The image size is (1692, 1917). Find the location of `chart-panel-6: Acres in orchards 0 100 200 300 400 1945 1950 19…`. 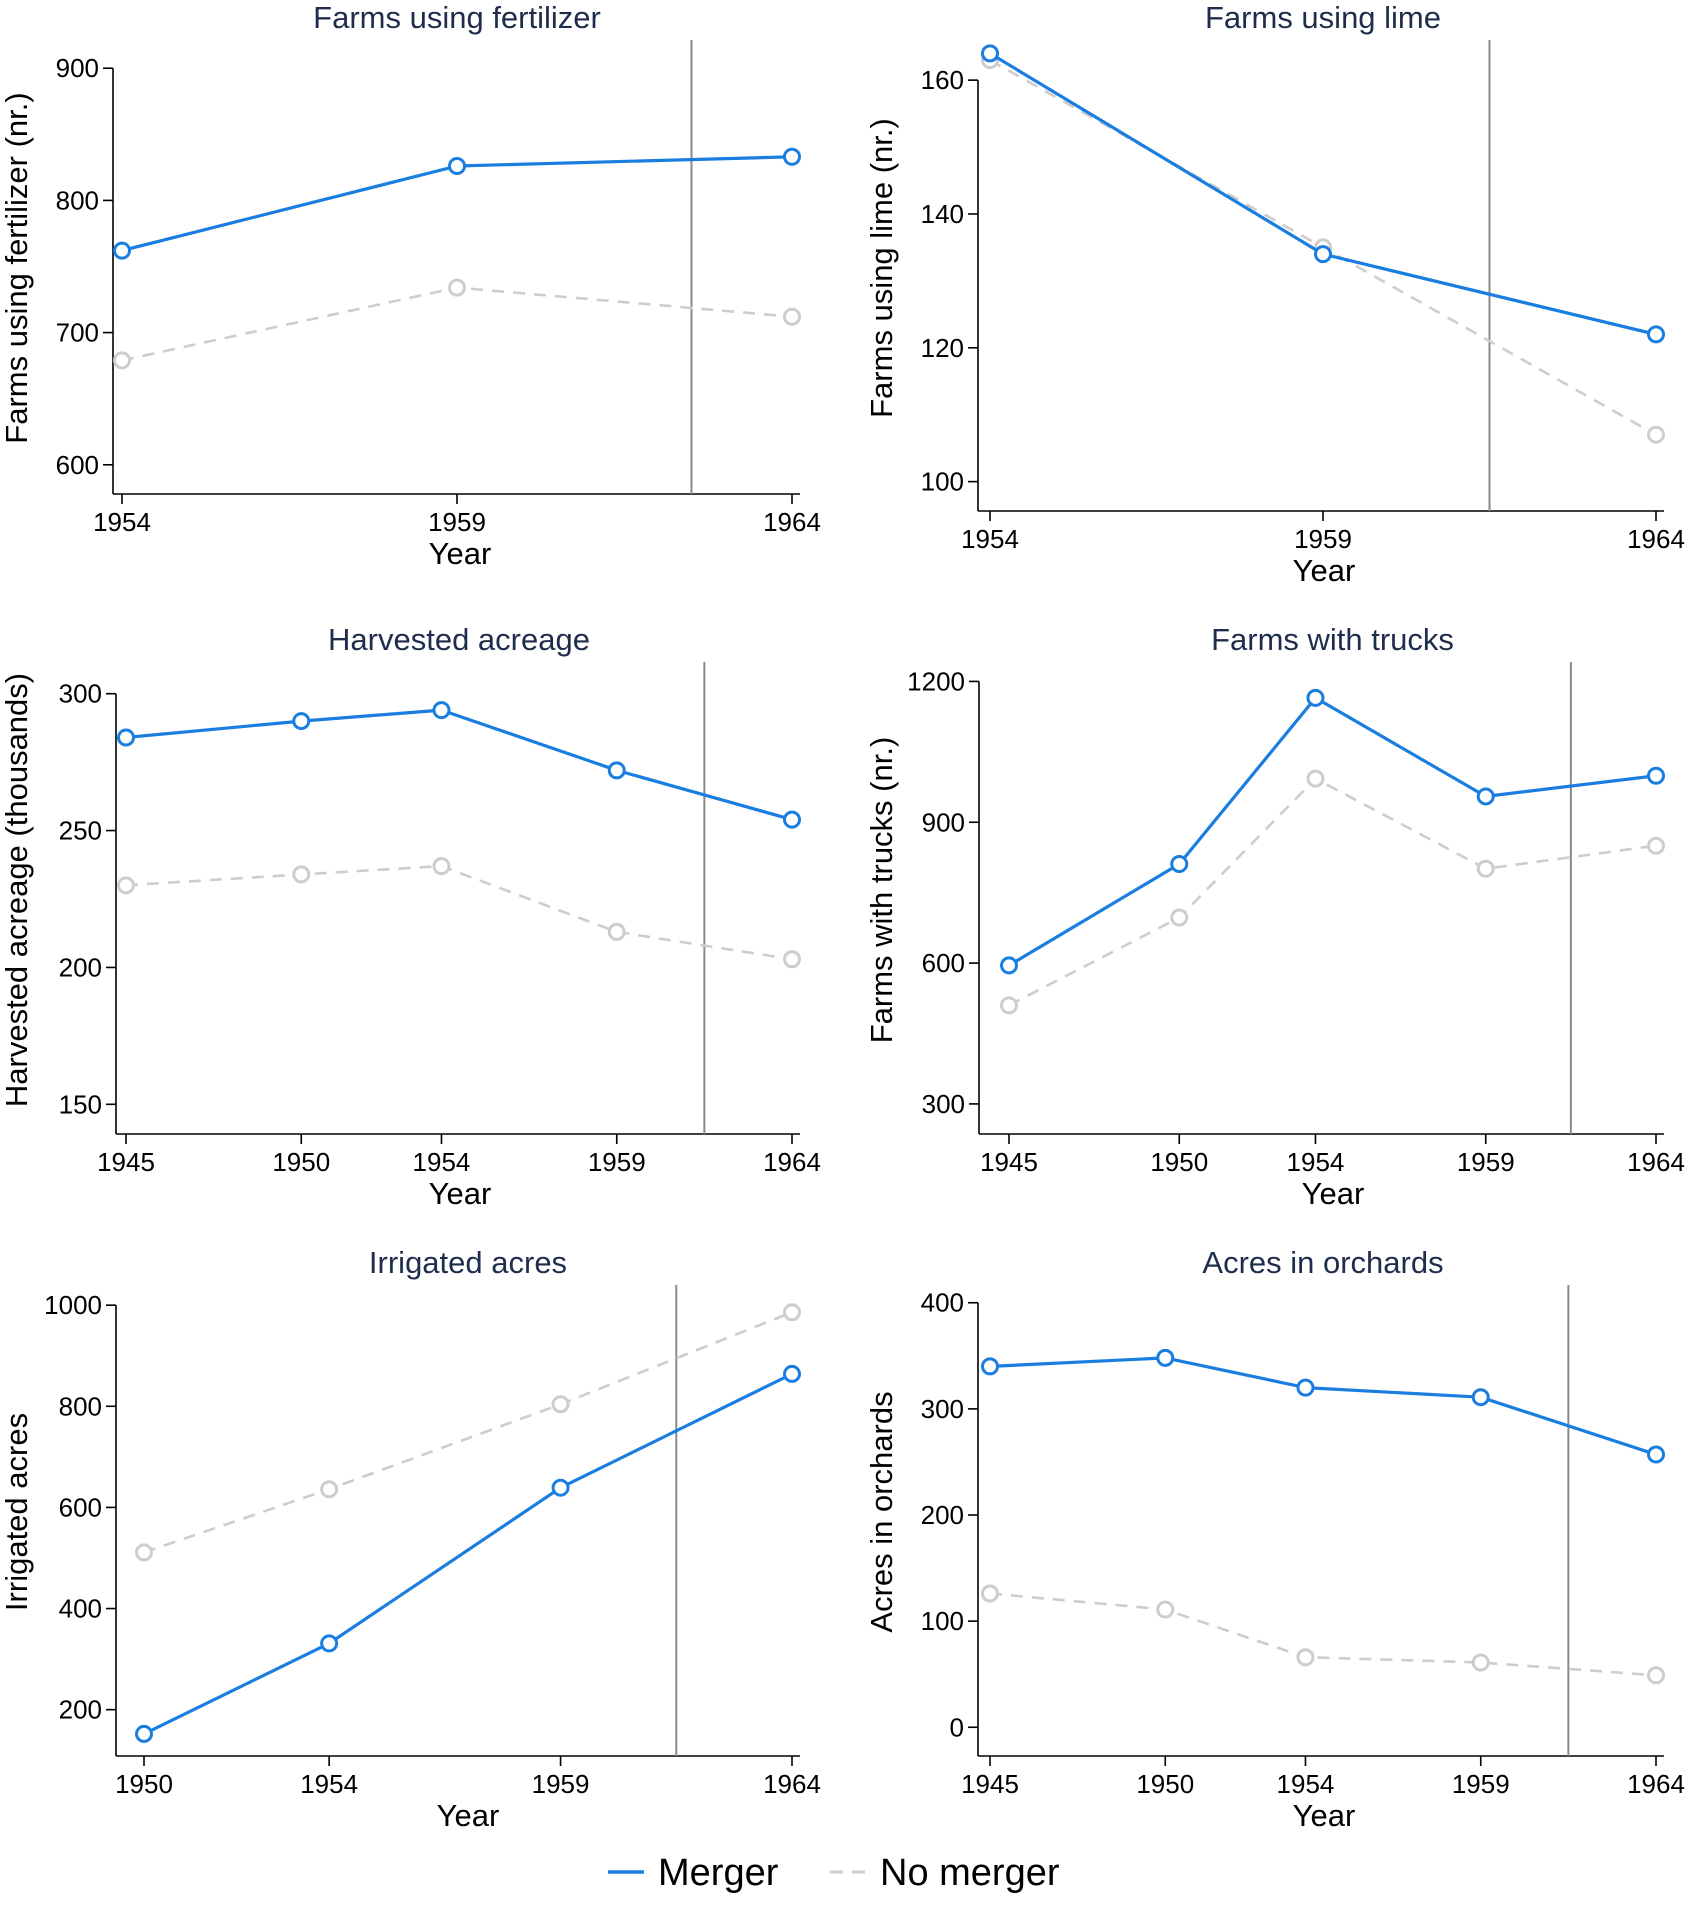

chart-panel-6: Acres in orchards 0 100 200 300 400 1945 1950 19… is located at coordinates (1274, 1539).